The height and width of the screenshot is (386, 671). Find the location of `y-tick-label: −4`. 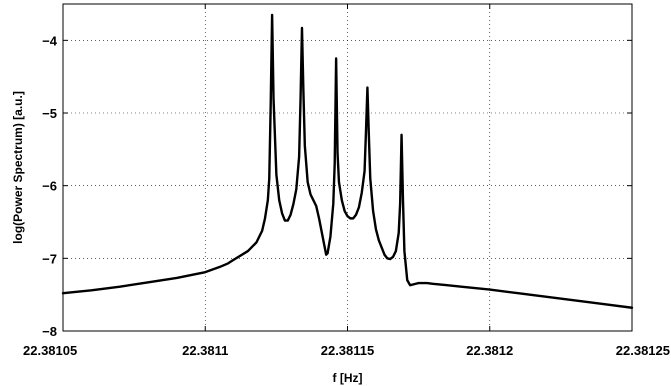

y-tick-label: −4 is located at coordinates (50, 40).